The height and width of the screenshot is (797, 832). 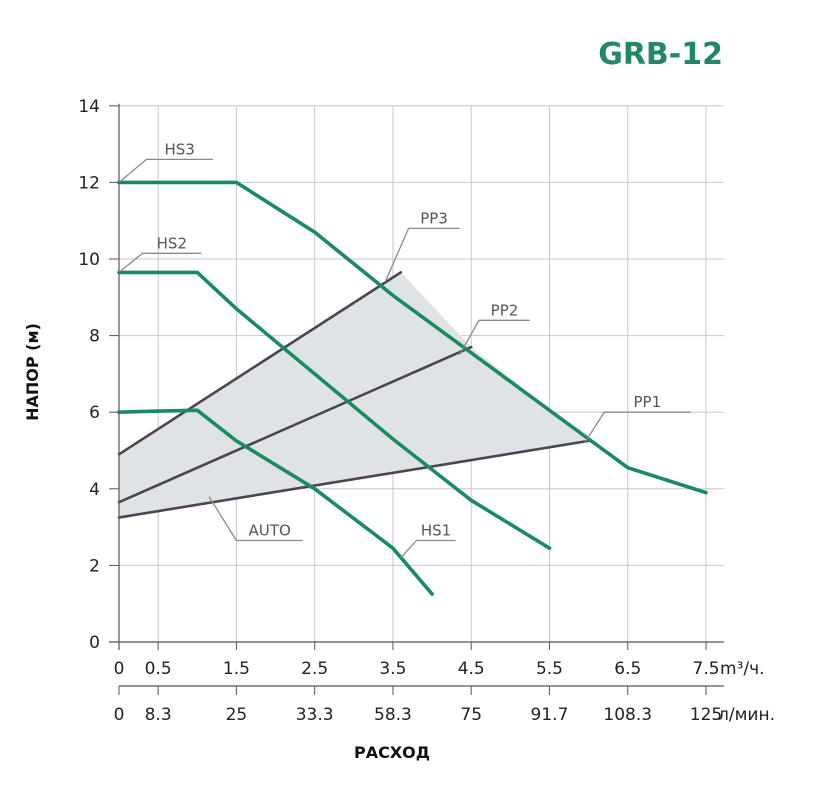 What do you see at coordinates (627, 715) in the screenshot?
I see `x2-tick-label: 108.3` at bounding box center [627, 715].